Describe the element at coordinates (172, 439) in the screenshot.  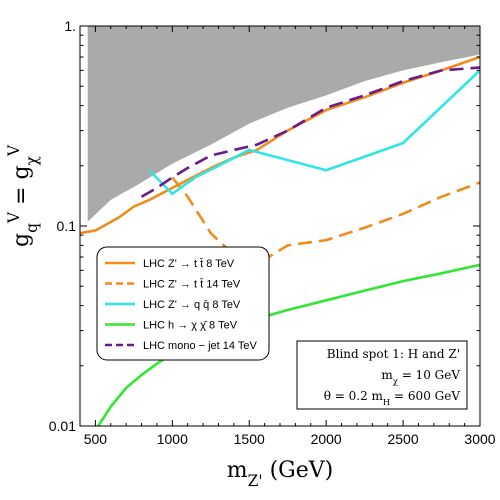
I see `x-tick-label: 1000` at that location.